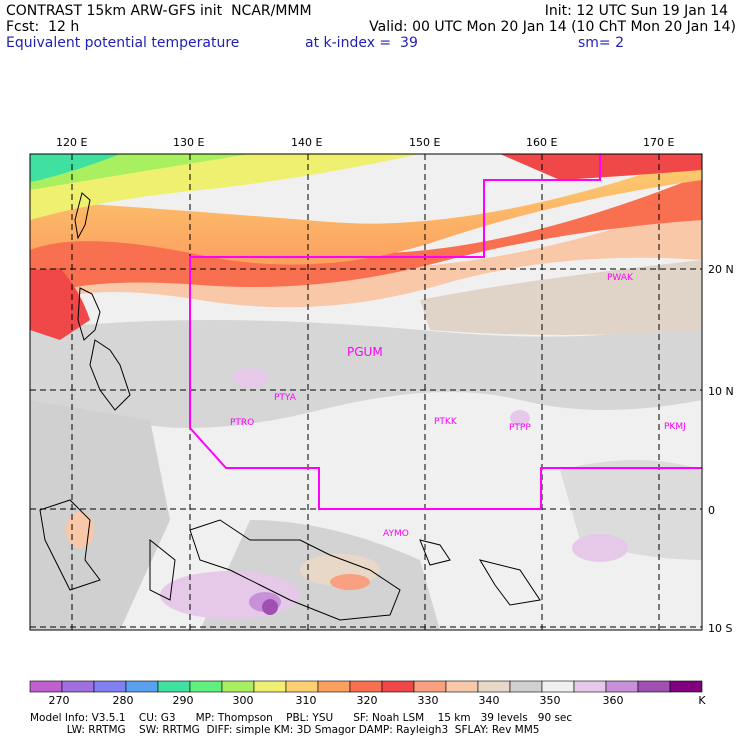 This screenshot has width=740, height=740. Describe the element at coordinates (542, 142) in the screenshot. I see `lon-tick: 160 E` at that location.